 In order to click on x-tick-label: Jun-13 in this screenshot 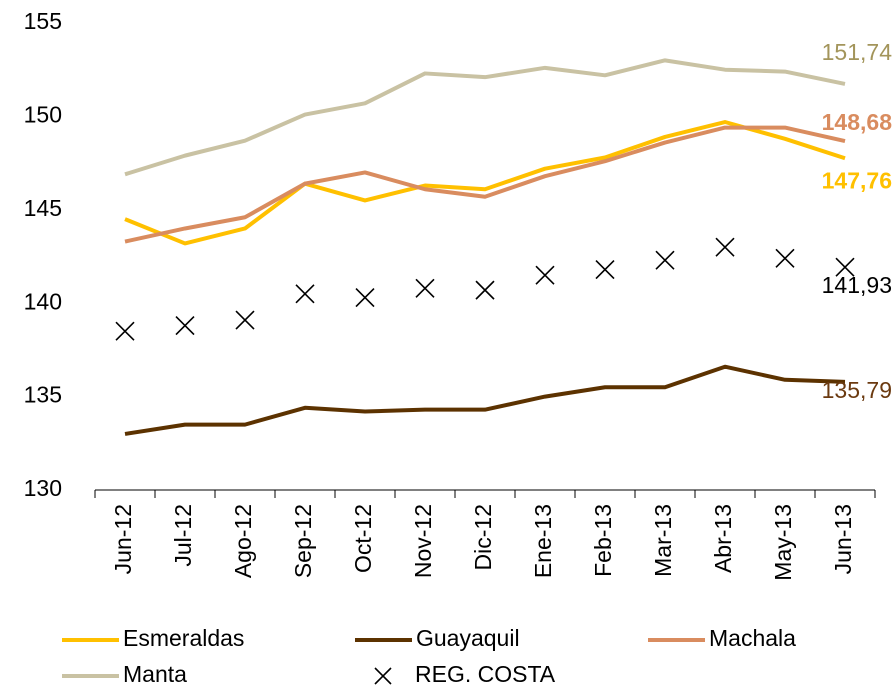, I will do `click(843, 539)`.